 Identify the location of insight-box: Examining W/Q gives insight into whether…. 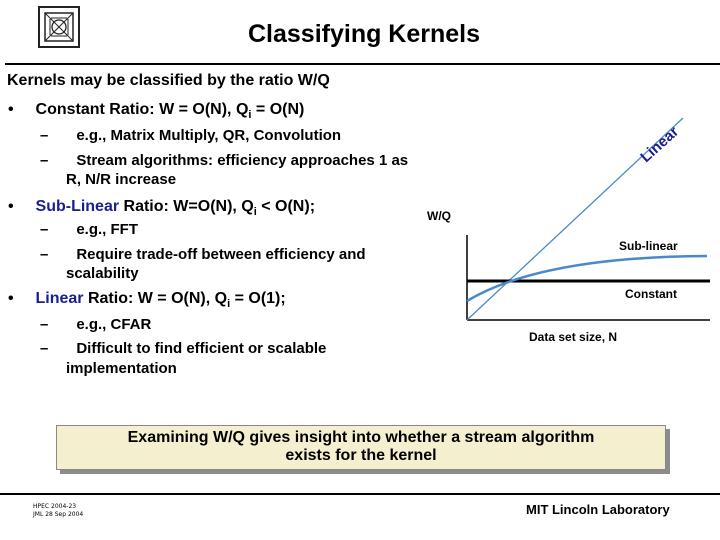
(361, 447).